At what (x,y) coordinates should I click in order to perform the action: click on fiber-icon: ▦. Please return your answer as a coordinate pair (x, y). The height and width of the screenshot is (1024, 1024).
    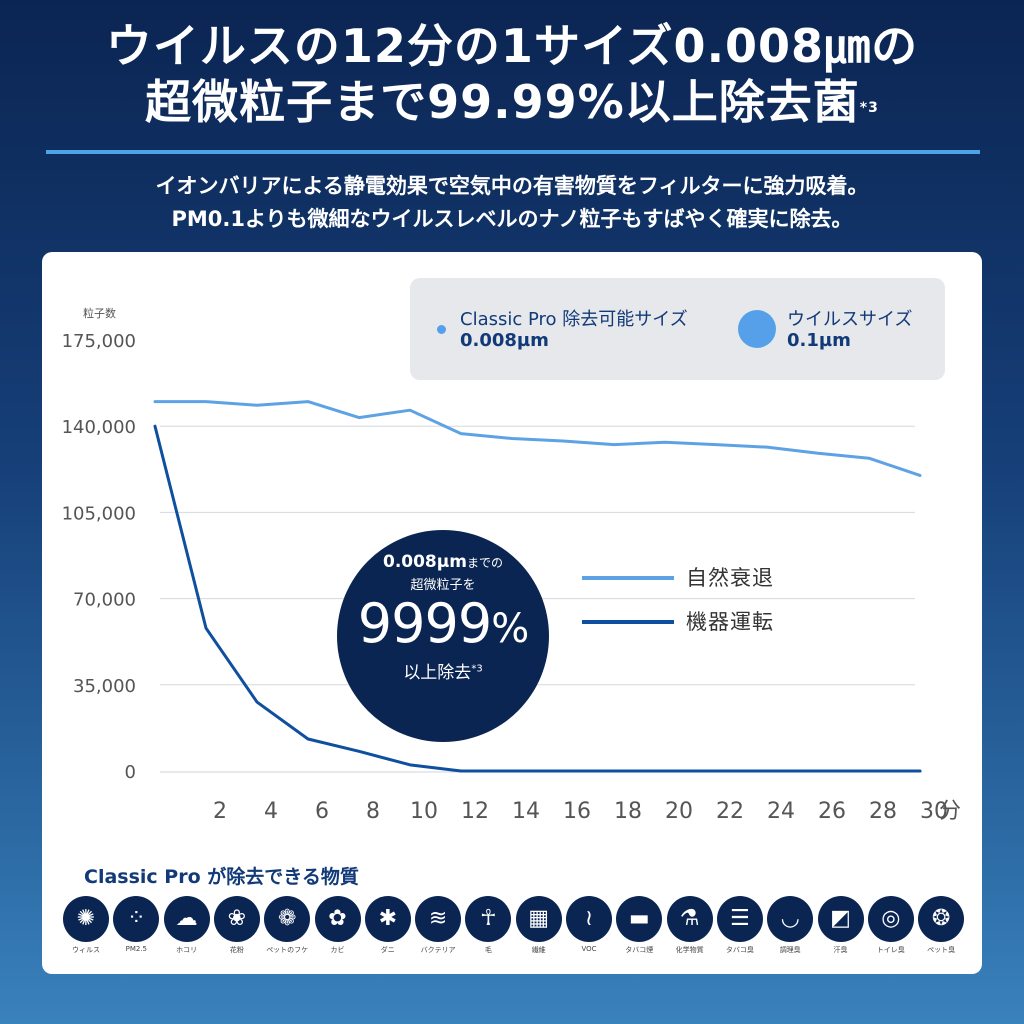
    Looking at the image, I should click on (538, 919).